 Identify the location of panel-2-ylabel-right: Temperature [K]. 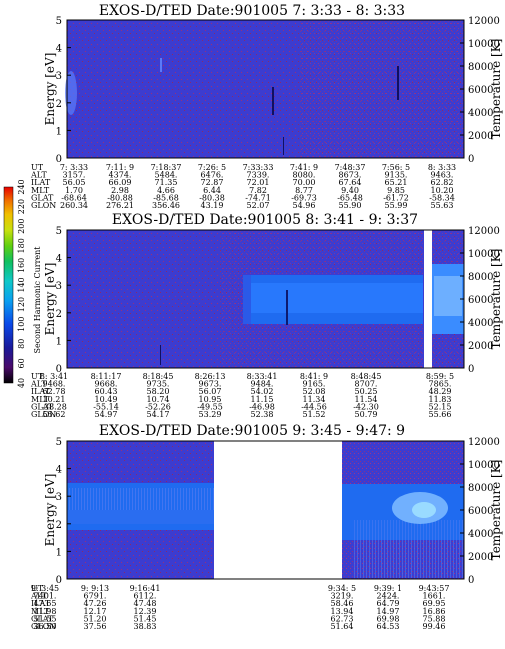
(496, 299).